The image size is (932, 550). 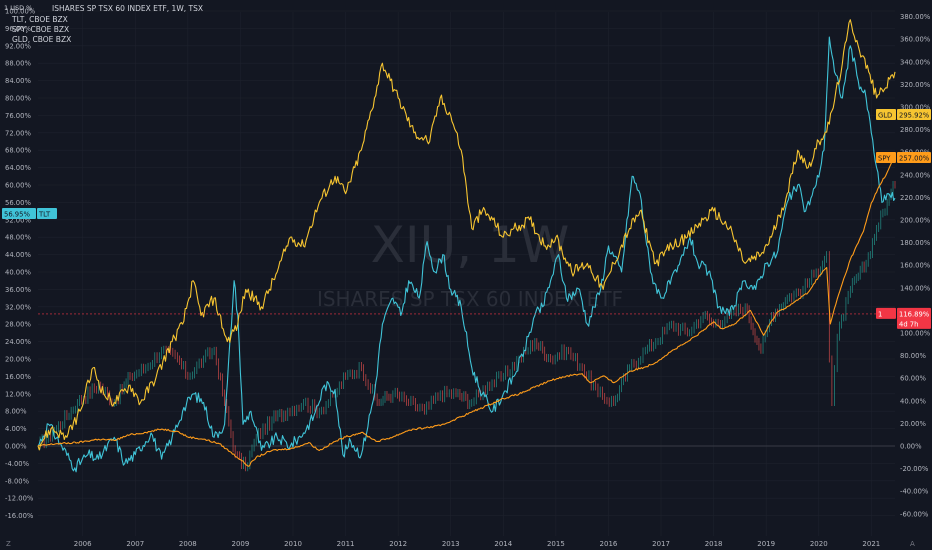 I want to click on price-value-badge-bg, so click(x=914, y=313).